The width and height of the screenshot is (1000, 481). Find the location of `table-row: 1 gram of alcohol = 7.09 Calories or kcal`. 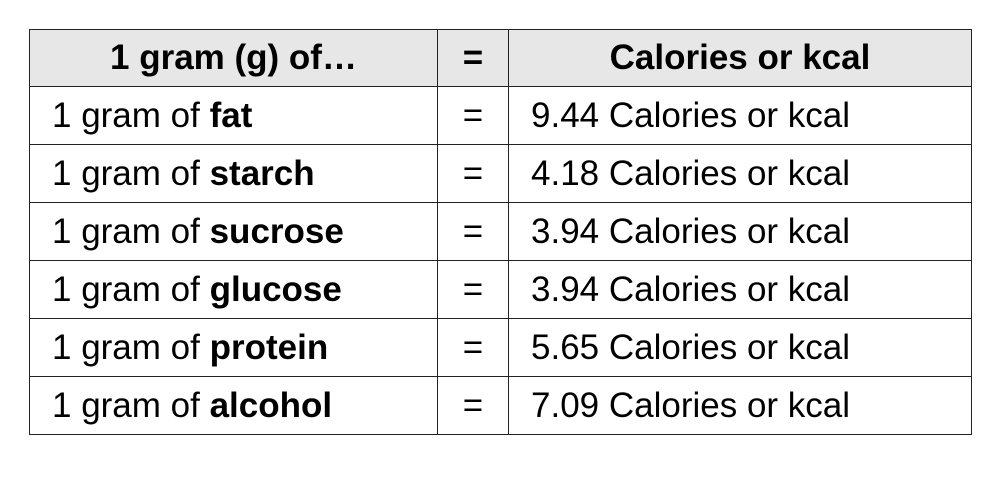

table-row: 1 gram of alcohol = 7.09 Calories or kcal is located at coordinates (500, 405).